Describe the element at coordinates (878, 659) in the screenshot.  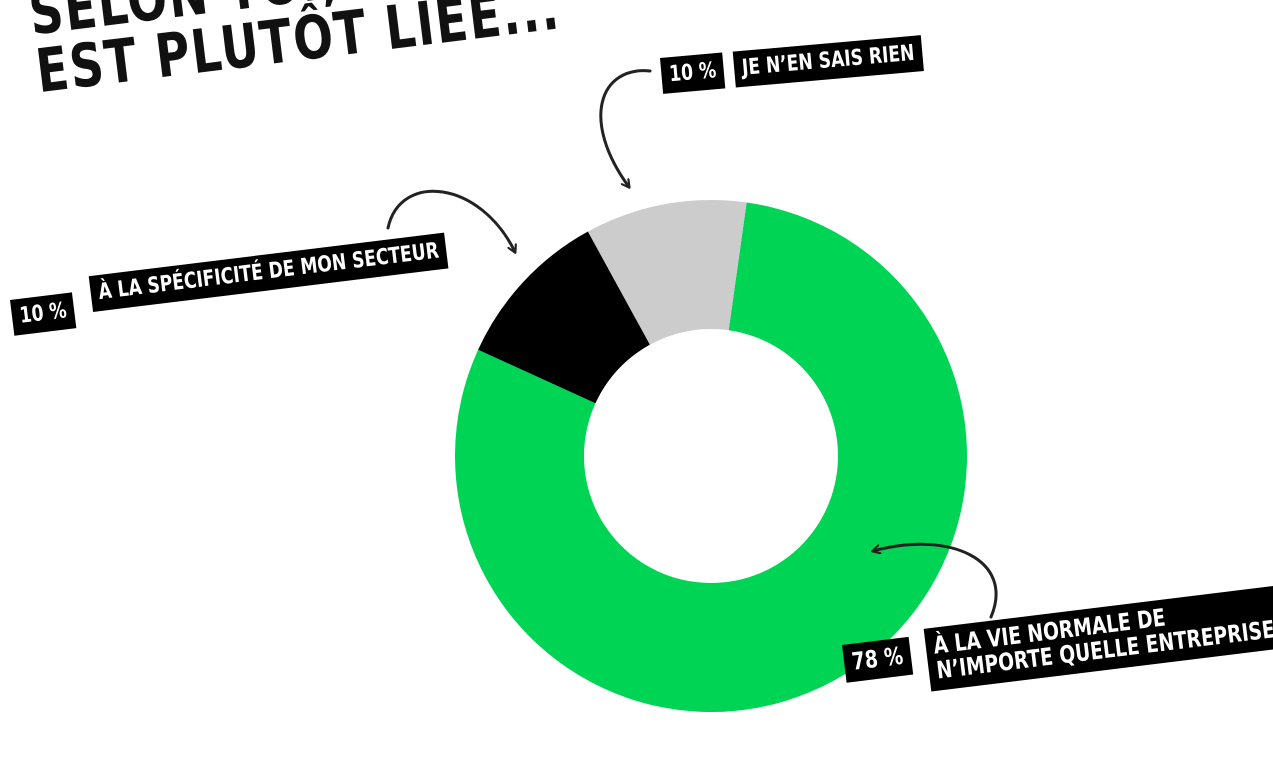
I see `percent-badge: 78 %` at that location.